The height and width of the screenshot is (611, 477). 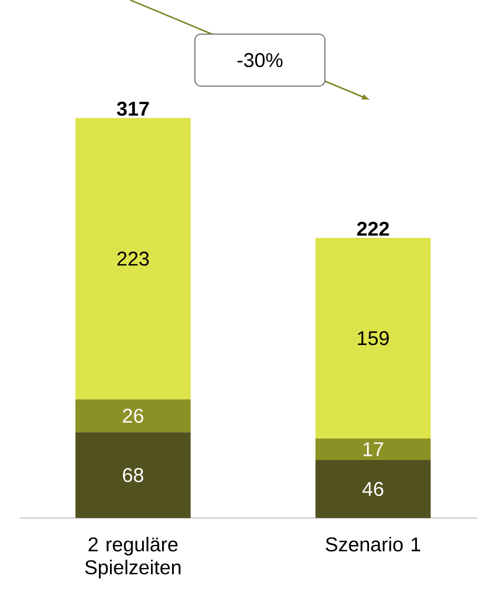 I want to click on x-tick-label: 2 reguläre Spielzeiten, so click(x=132, y=557).